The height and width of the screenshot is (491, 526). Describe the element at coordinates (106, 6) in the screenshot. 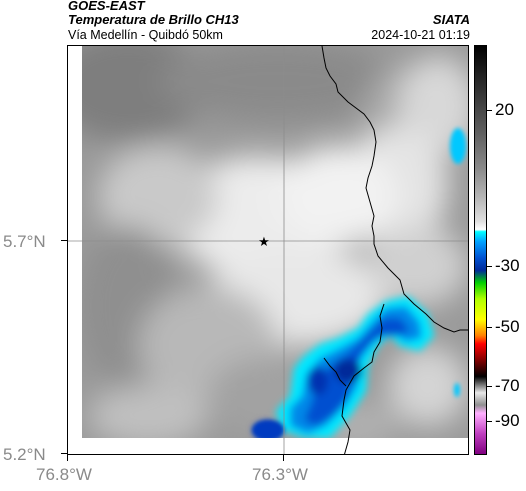

I see `satellite-title: GOES-EAST` at that location.